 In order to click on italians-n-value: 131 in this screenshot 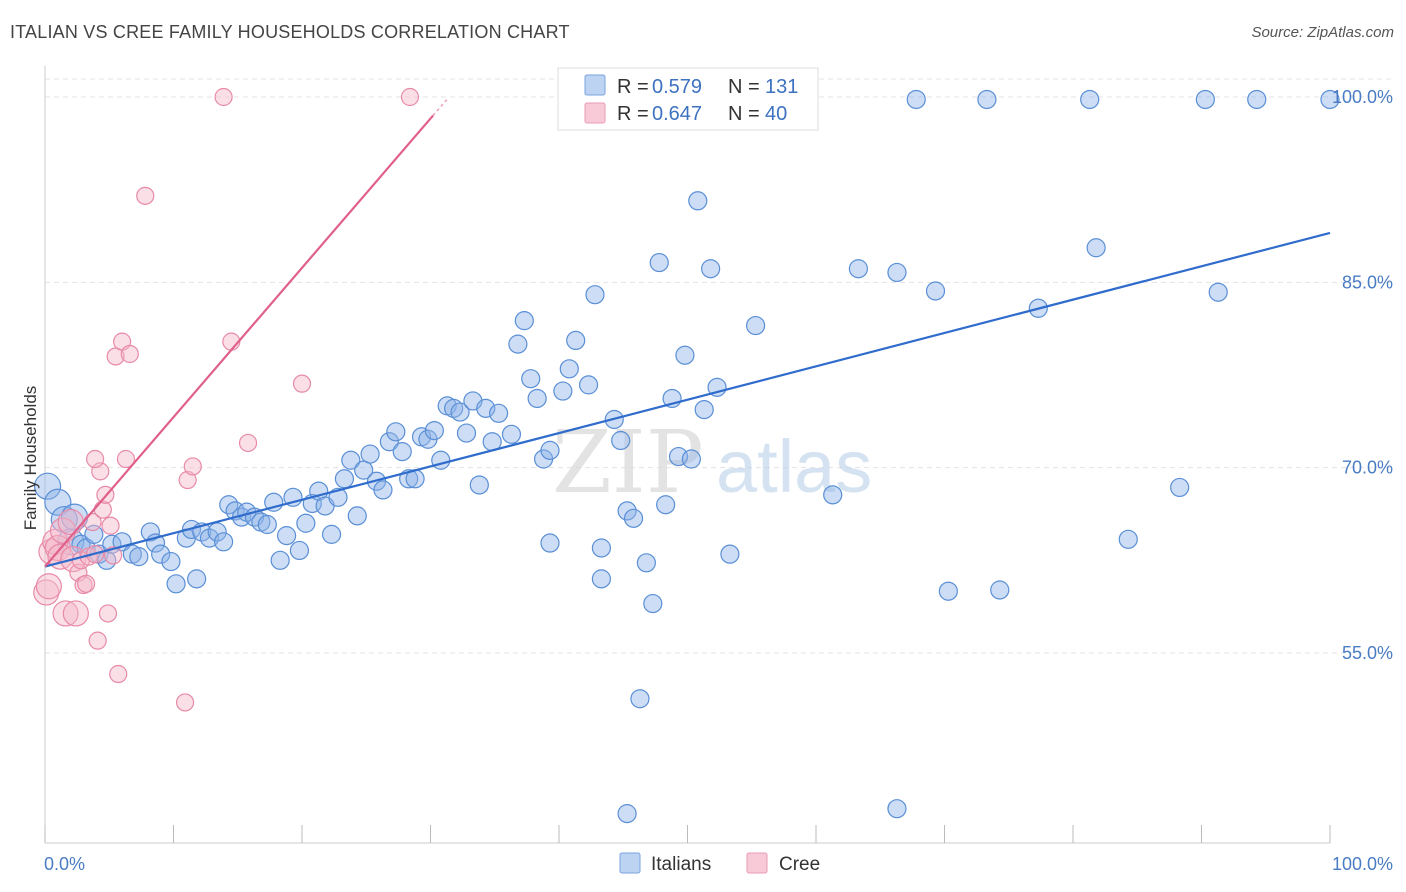, I will do `click(781, 87)`.